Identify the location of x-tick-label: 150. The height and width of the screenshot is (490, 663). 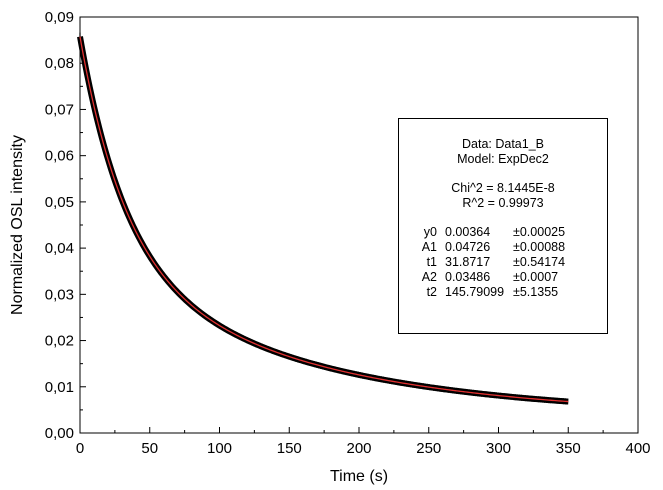
(289, 448).